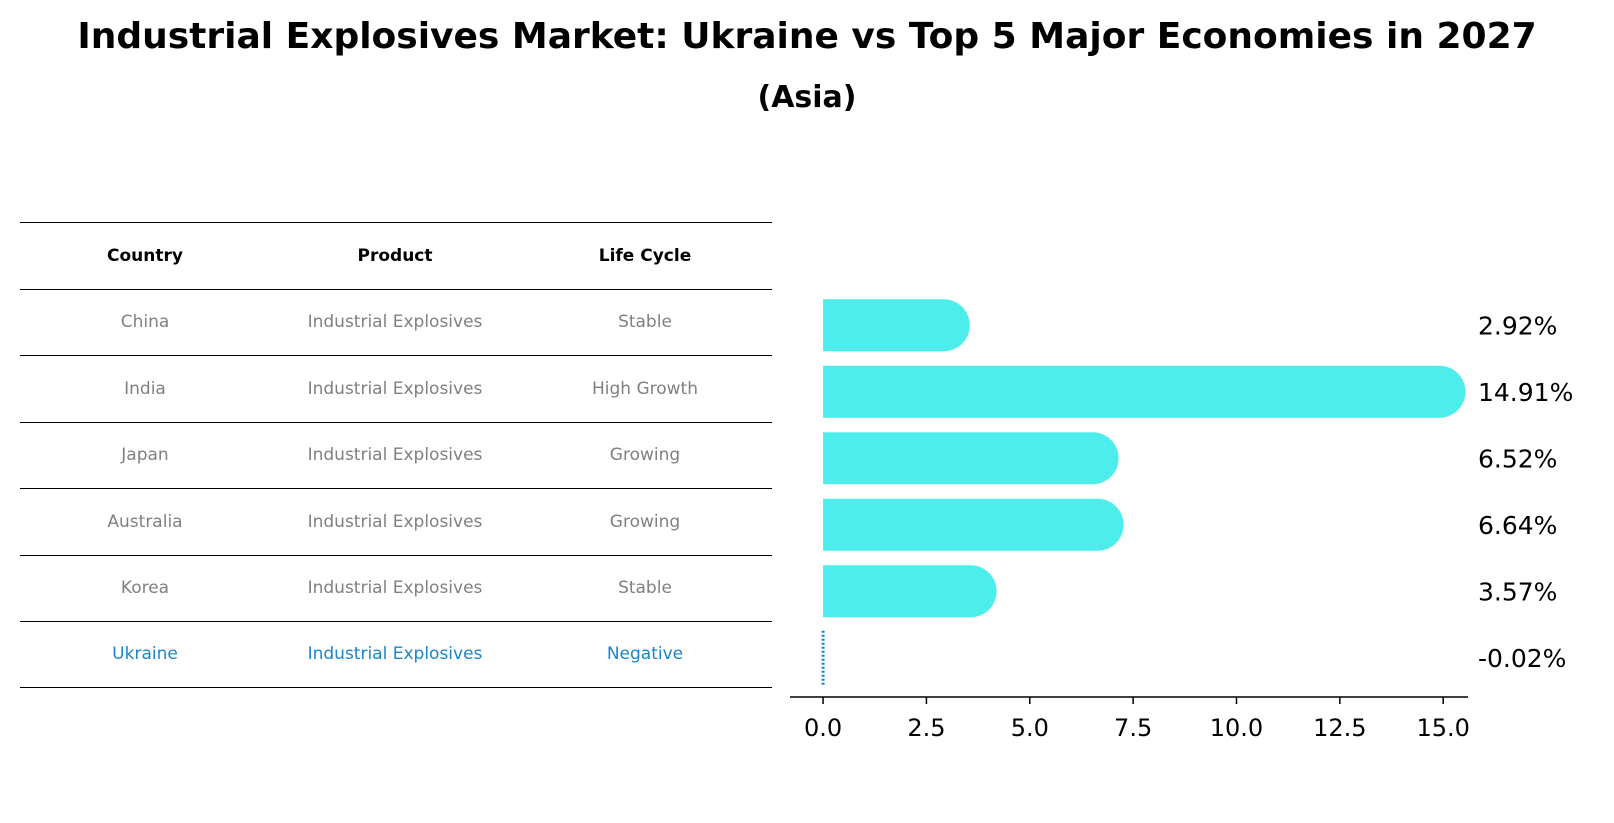 The height and width of the screenshot is (823, 1614). I want to click on table-row: China Industrial Explosives Stable, so click(396, 322).